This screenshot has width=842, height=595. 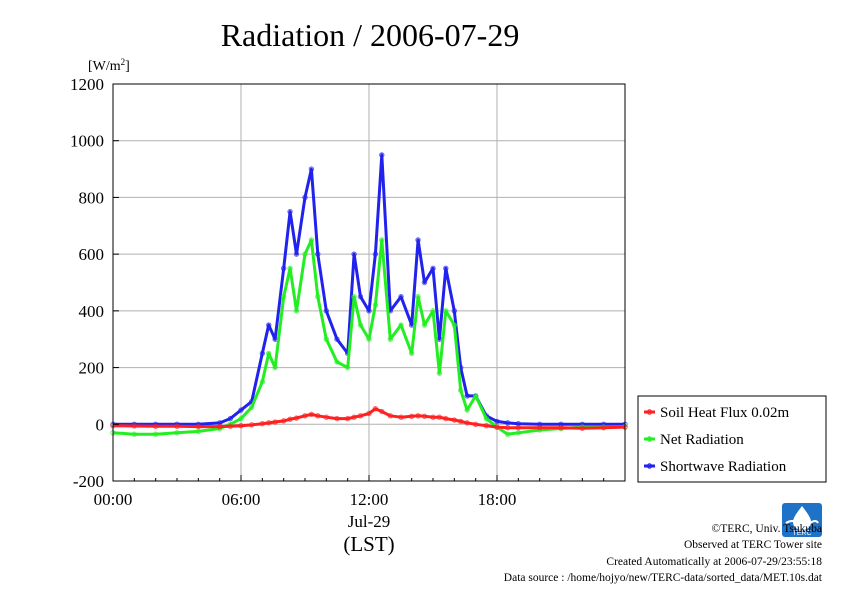 I want to click on y-tick-label: 600, so click(x=92, y=254).